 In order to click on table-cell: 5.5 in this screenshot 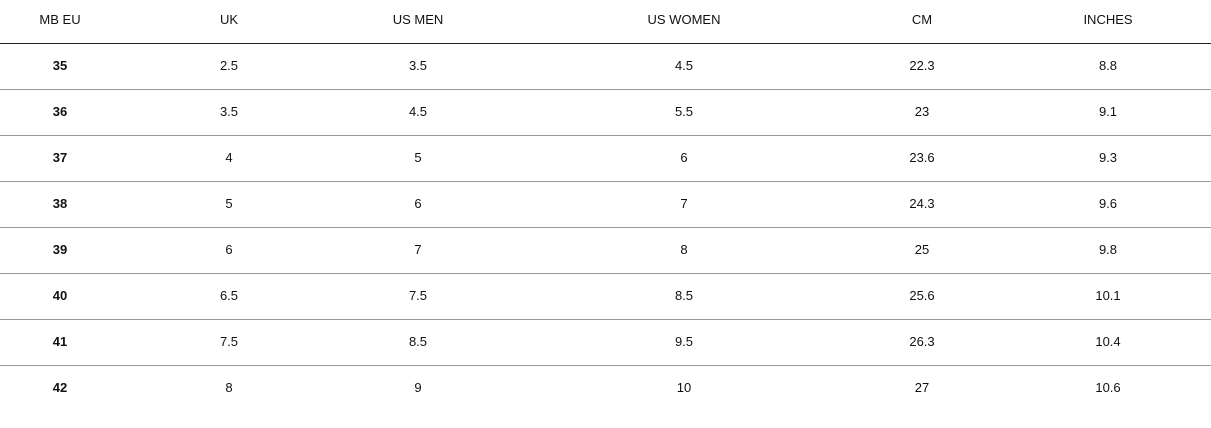, I will do `click(684, 111)`.